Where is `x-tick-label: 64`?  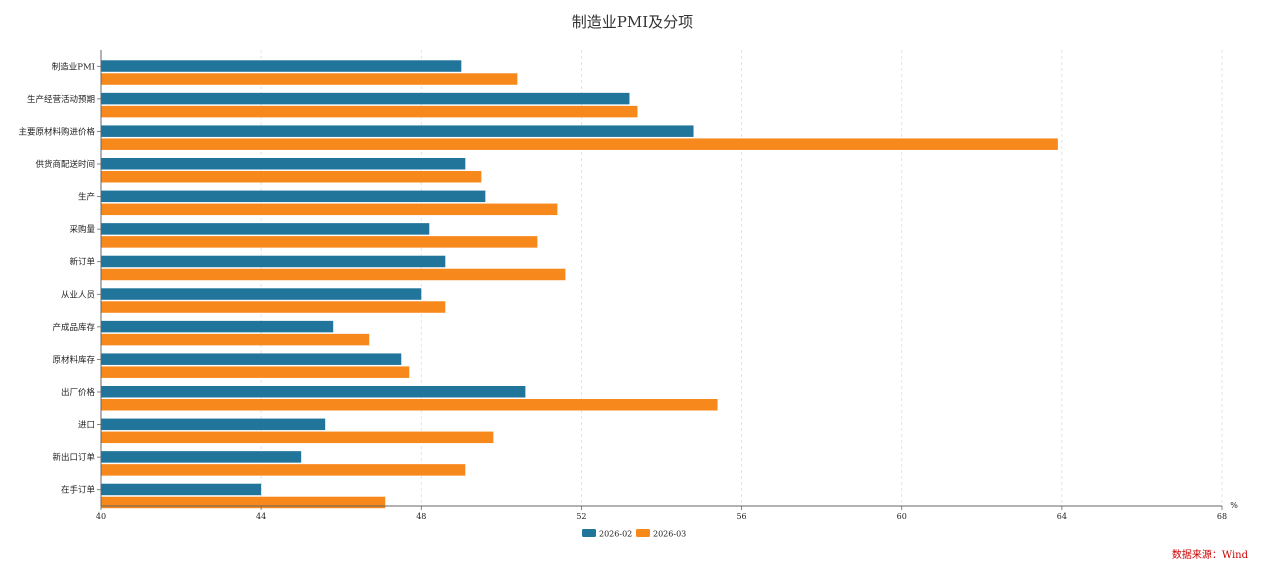
x-tick-label: 64 is located at coordinates (1062, 516).